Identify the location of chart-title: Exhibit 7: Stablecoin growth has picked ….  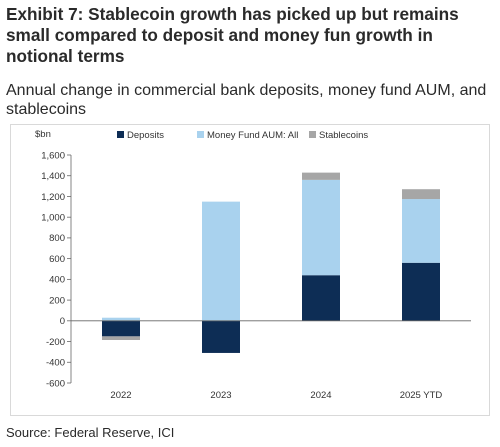
(232, 35).